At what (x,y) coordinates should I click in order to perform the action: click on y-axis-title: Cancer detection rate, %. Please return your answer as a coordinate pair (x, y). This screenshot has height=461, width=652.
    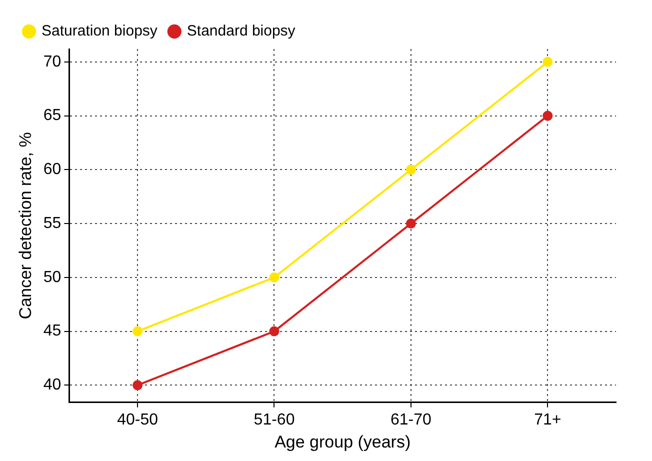
    Looking at the image, I should click on (25, 226).